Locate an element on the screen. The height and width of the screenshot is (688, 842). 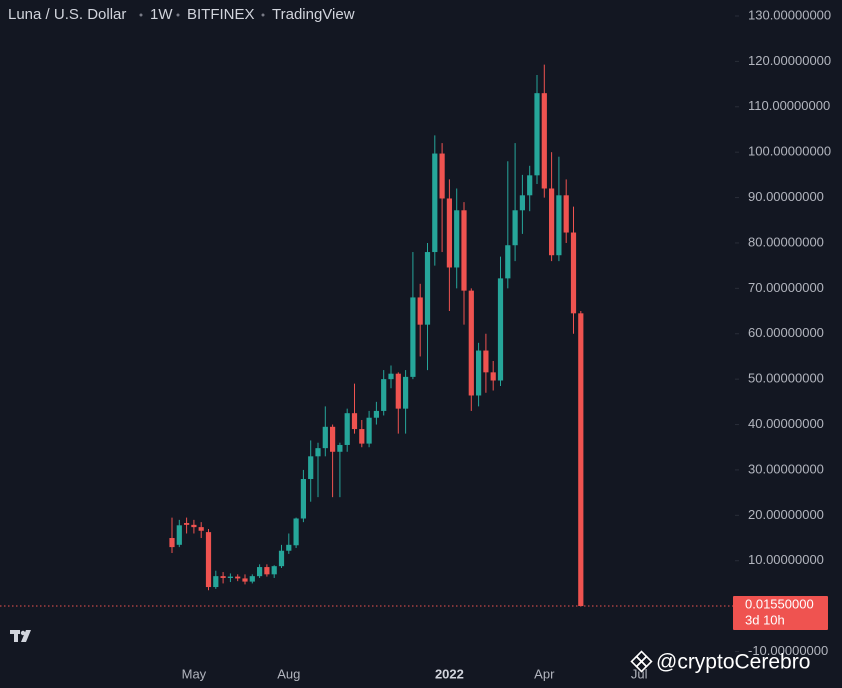
last-price-box is located at coordinates (780, 613).